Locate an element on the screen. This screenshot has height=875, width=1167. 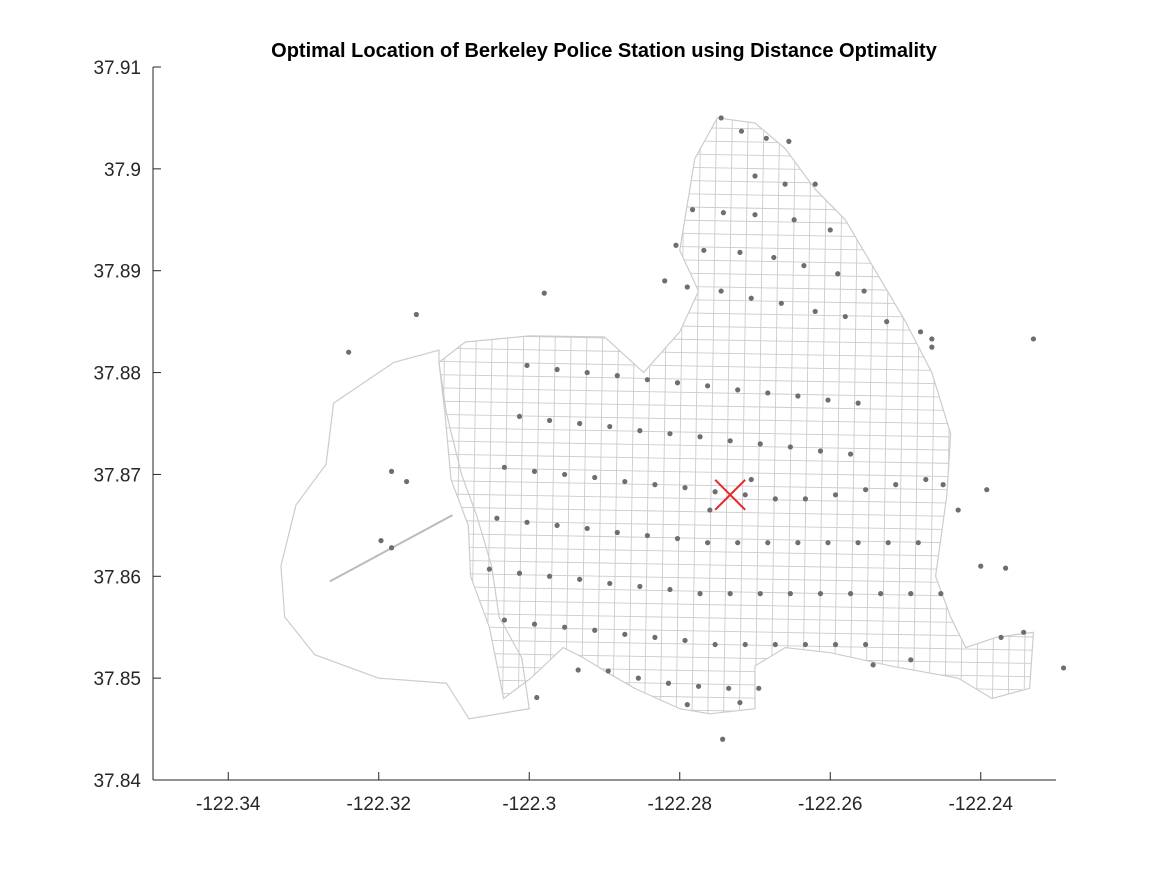
x-tick-label: -122.32 is located at coordinates (379, 804).